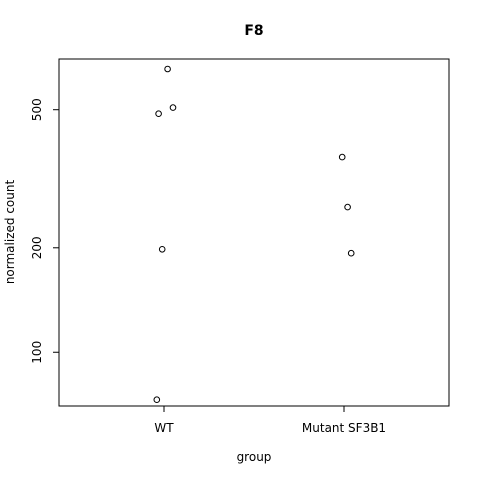 The image size is (480, 480). What do you see at coordinates (344, 428) in the screenshot?
I see `x-tick-label: Mutant SF3B1` at bounding box center [344, 428].